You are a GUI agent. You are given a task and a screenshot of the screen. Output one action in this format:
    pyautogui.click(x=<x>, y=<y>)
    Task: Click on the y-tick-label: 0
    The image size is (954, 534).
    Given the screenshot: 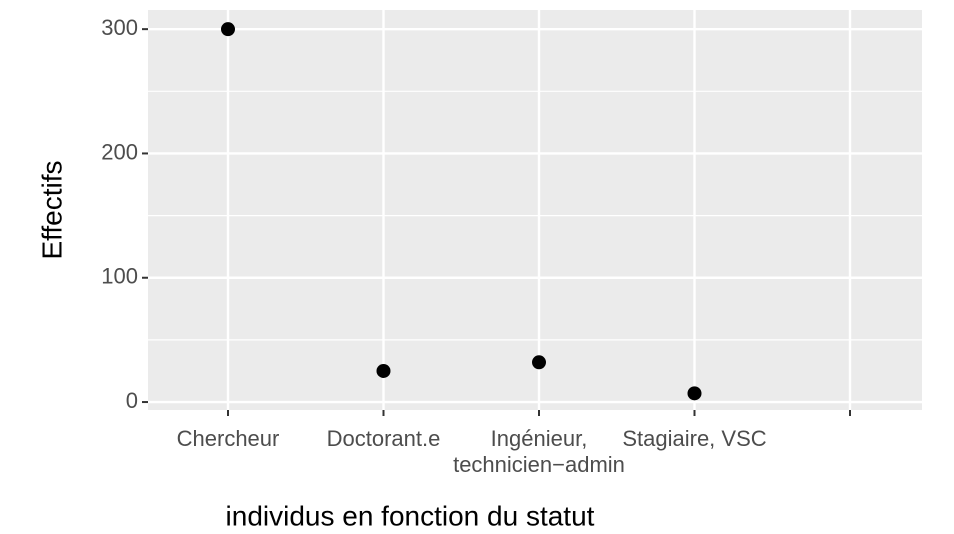 What is the action you would take?
    pyautogui.click(x=132, y=400)
    